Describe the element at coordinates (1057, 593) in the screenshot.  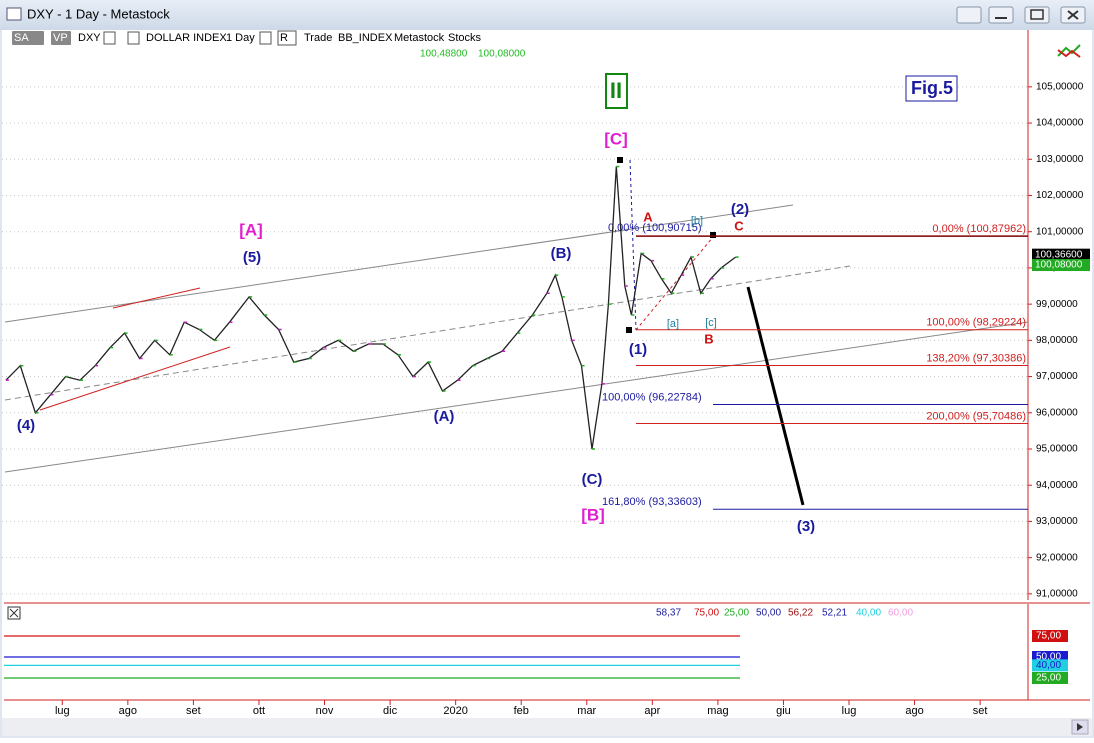
I see `y-tick-label: 91,00000` at that location.